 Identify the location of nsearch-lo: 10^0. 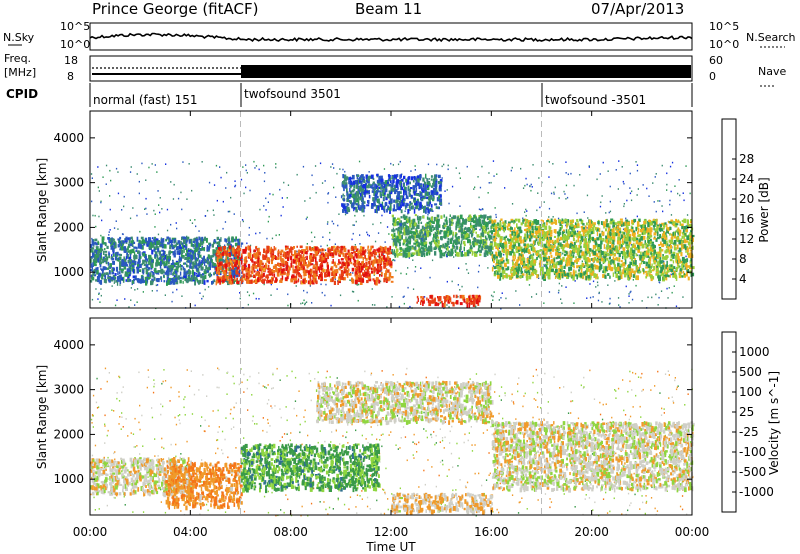
(724, 44).